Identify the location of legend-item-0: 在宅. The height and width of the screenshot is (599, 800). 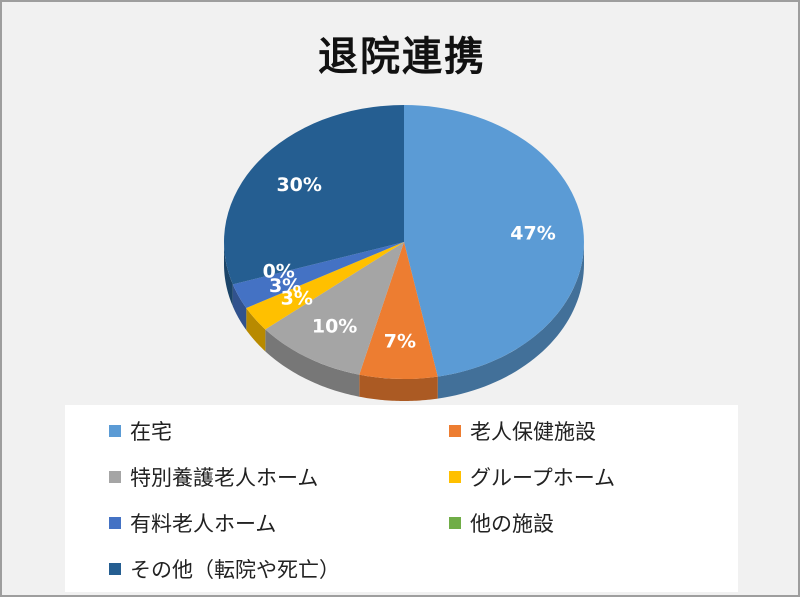
(140, 431).